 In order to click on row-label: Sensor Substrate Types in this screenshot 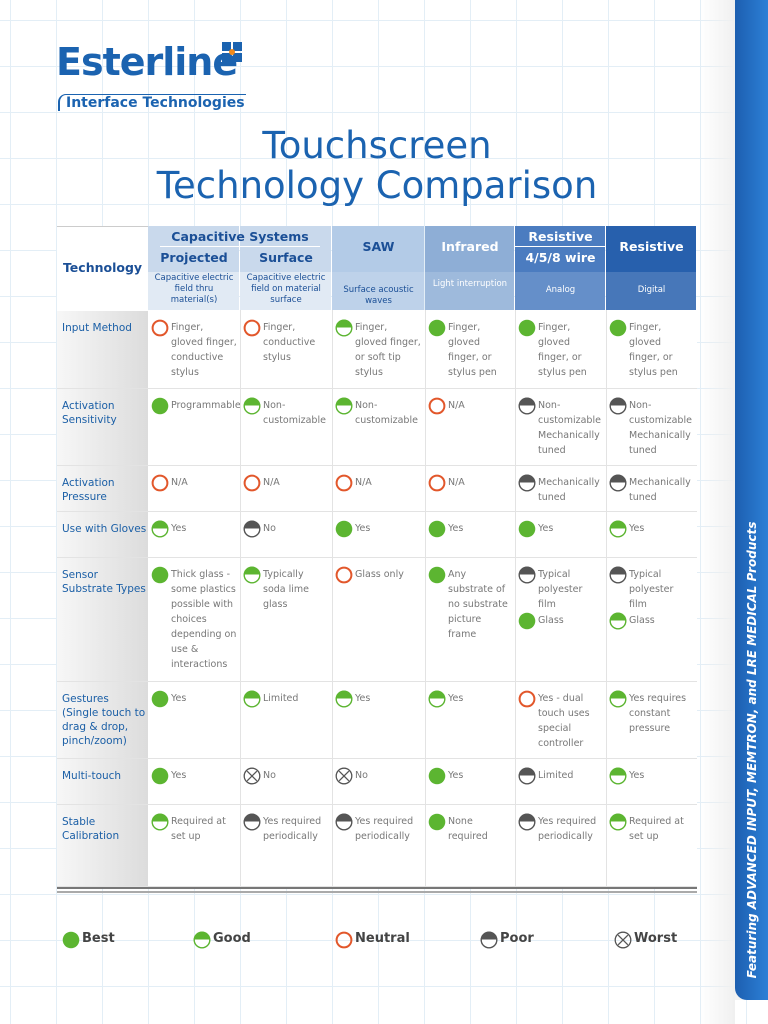, I will do `click(104, 582)`.